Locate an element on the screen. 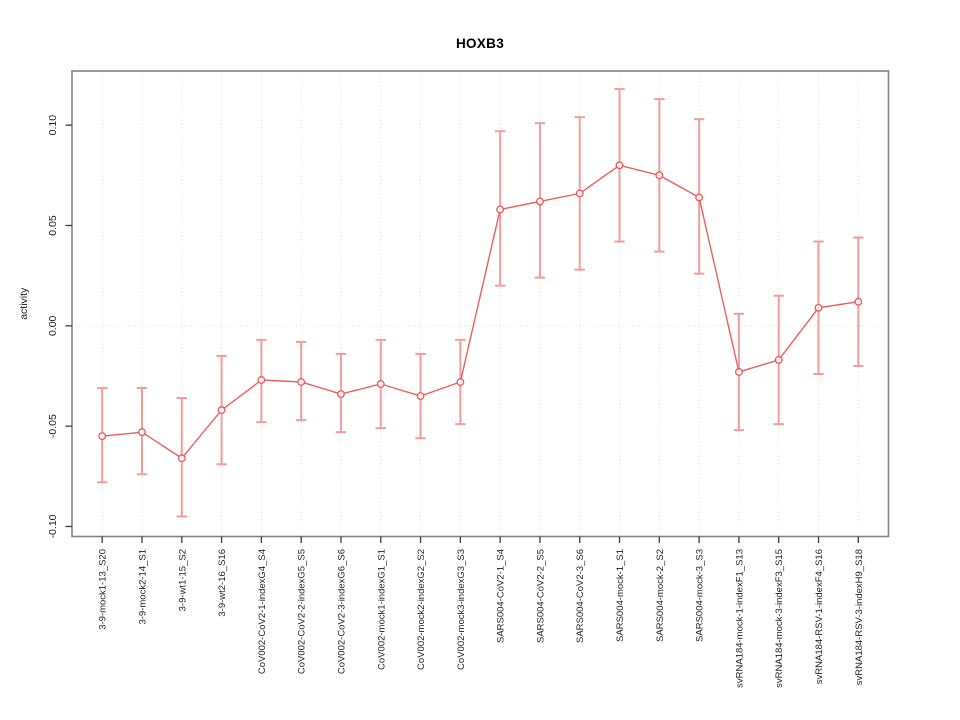  y-tick-label: -0.05 is located at coordinates (53, 426).